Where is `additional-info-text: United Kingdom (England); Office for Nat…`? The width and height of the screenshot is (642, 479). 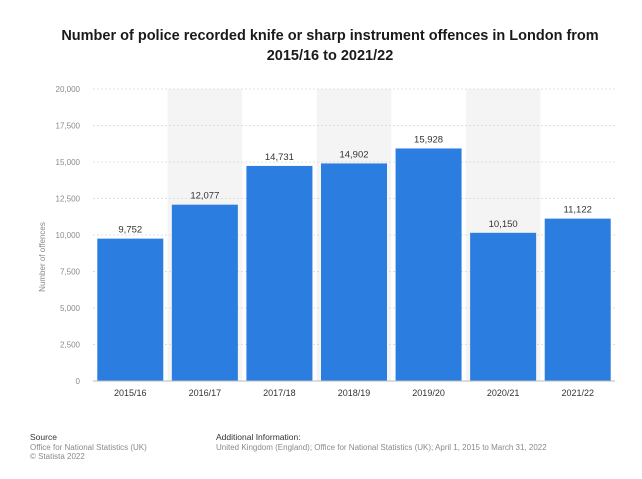
additional-info-text: United Kingdom (England); Office for Nat… is located at coordinates (381, 447).